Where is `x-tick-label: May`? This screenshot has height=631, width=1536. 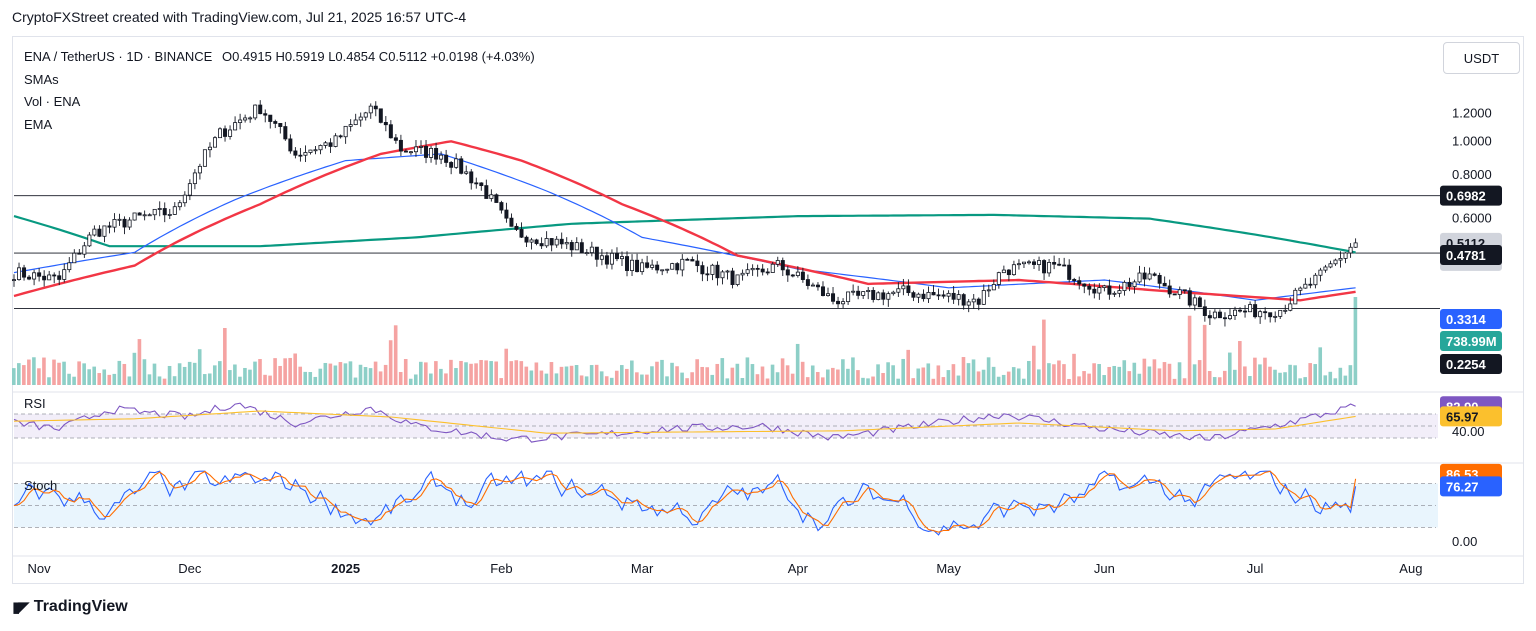 x-tick-label: May is located at coordinates (948, 568).